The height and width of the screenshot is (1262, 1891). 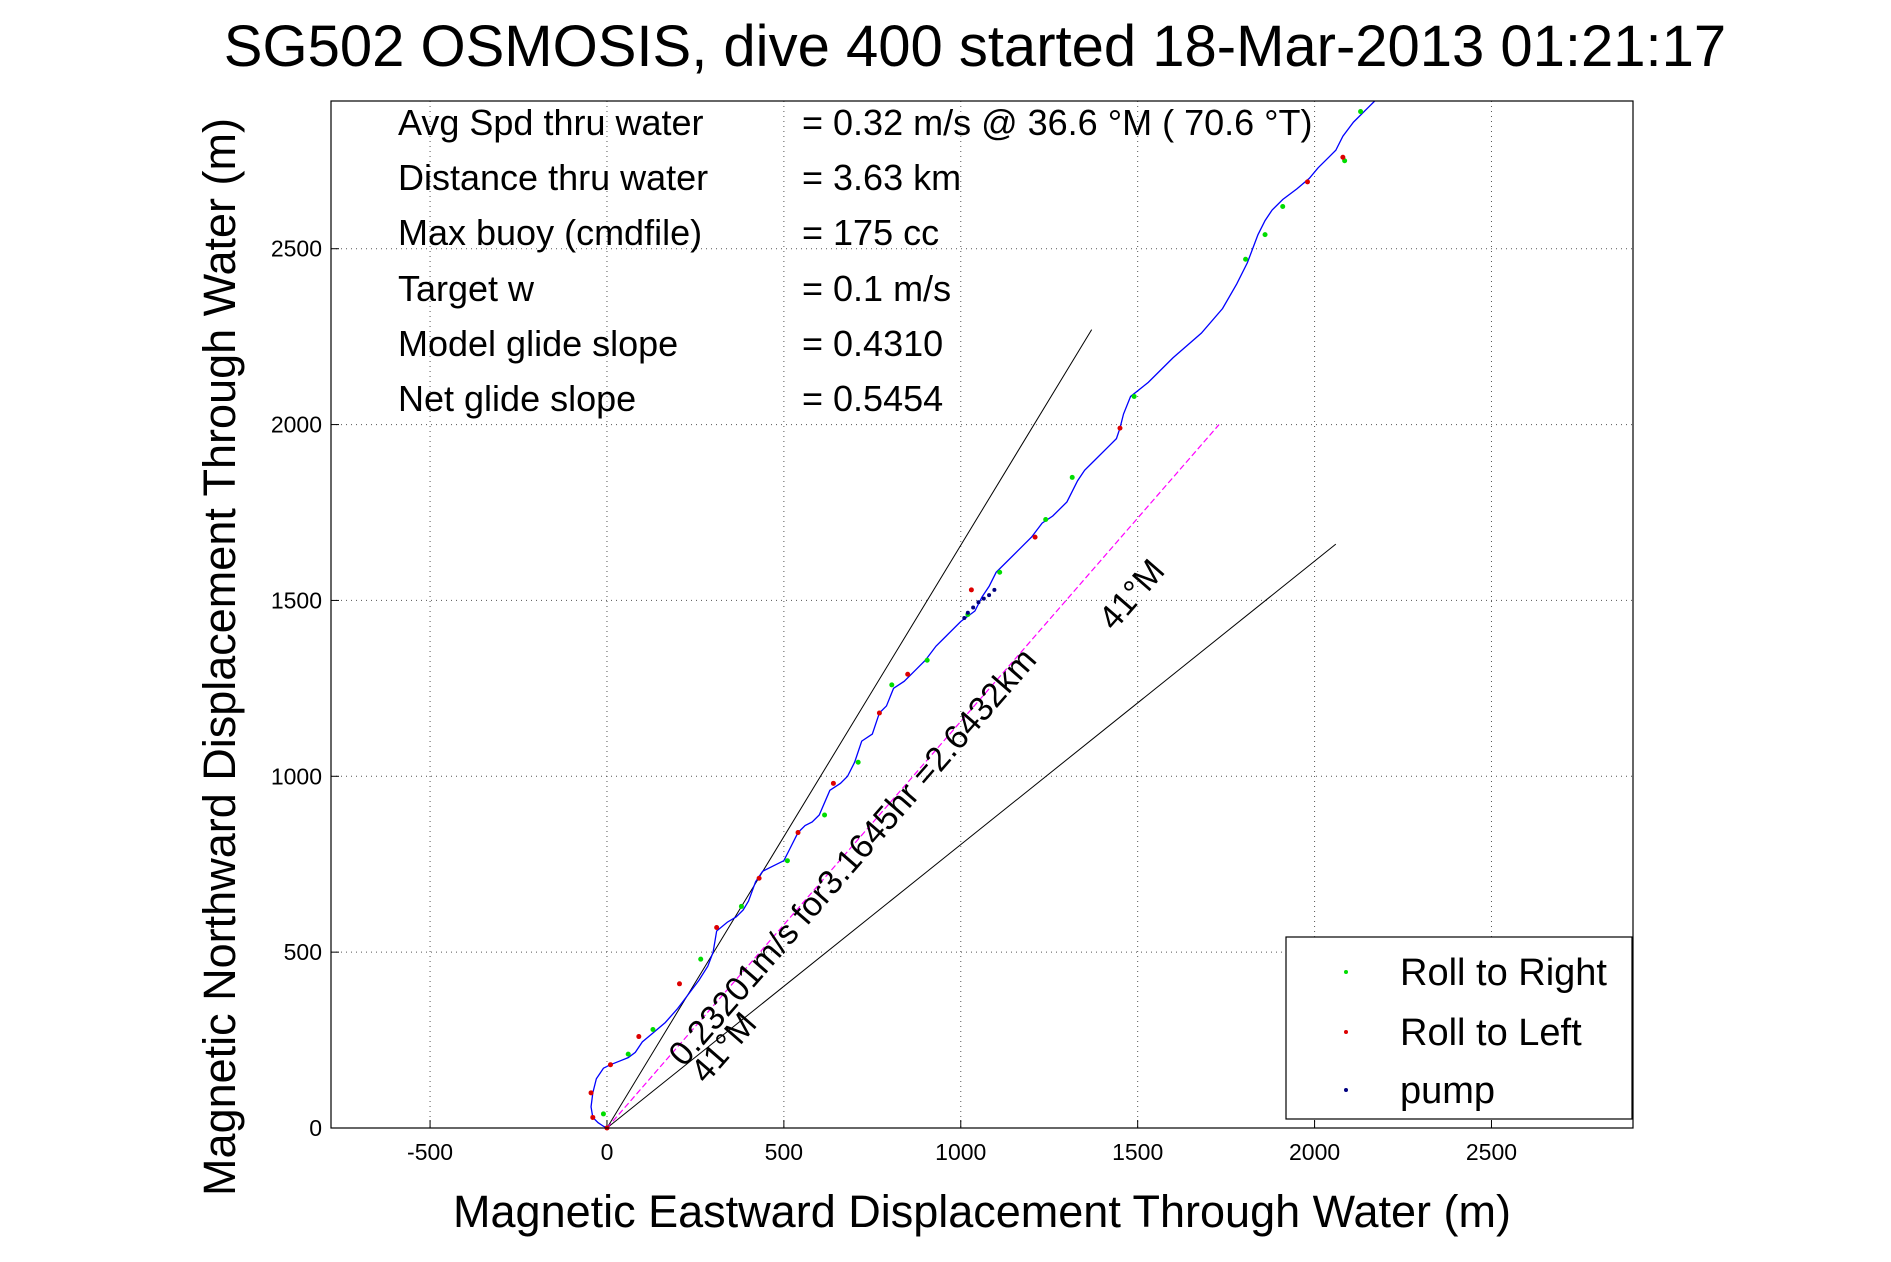 What do you see at coordinates (1346, 972) in the screenshot?
I see `legend-marker-roll-right` at bounding box center [1346, 972].